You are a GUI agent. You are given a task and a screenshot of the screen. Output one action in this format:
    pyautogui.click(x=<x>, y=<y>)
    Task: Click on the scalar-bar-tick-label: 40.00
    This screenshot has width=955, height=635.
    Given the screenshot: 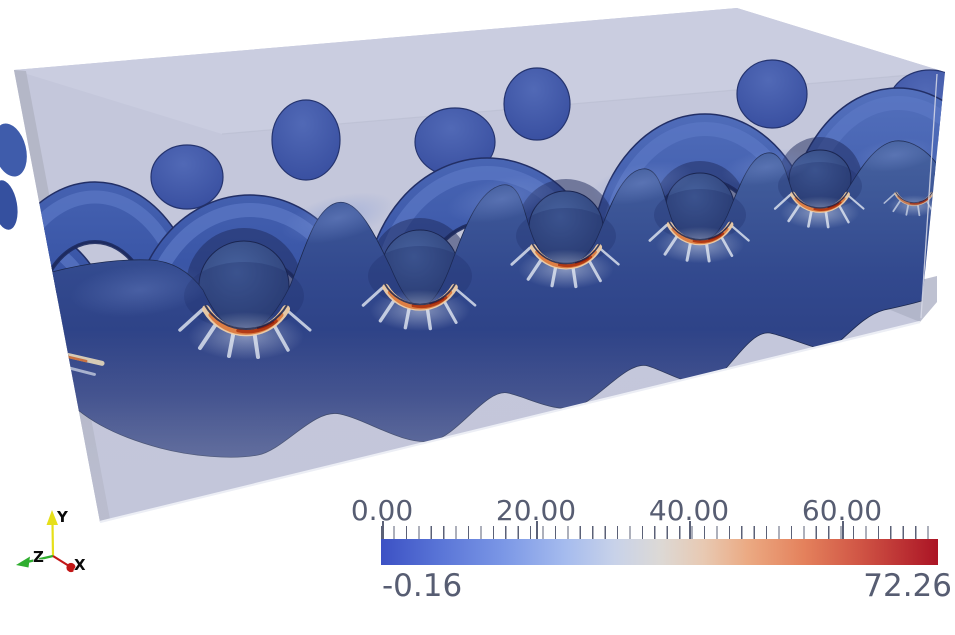 What is the action you would take?
    pyautogui.click(x=689, y=510)
    